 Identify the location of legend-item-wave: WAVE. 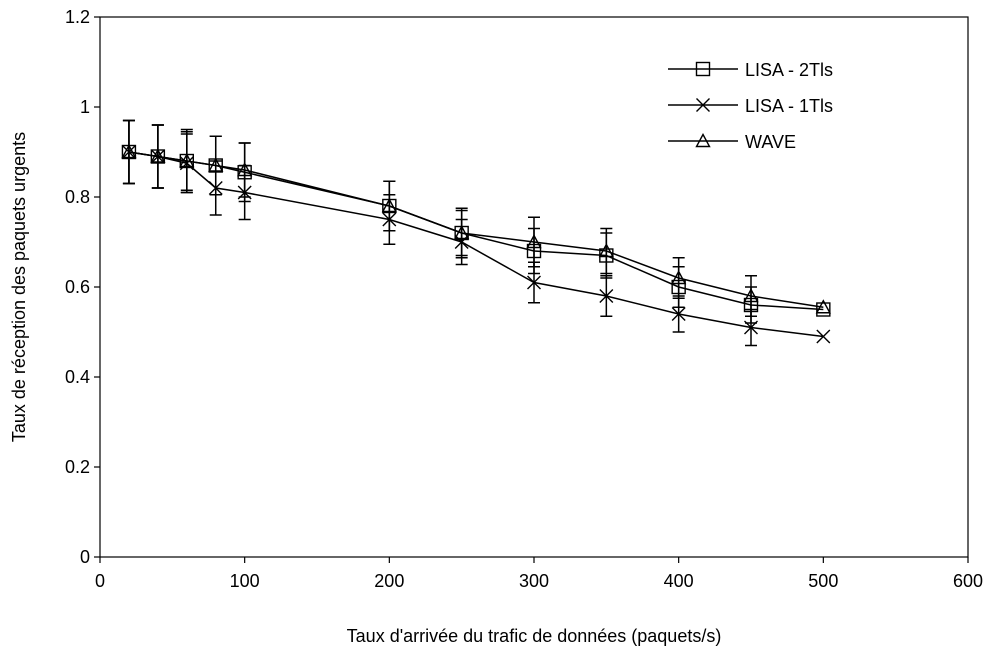
(732, 142).